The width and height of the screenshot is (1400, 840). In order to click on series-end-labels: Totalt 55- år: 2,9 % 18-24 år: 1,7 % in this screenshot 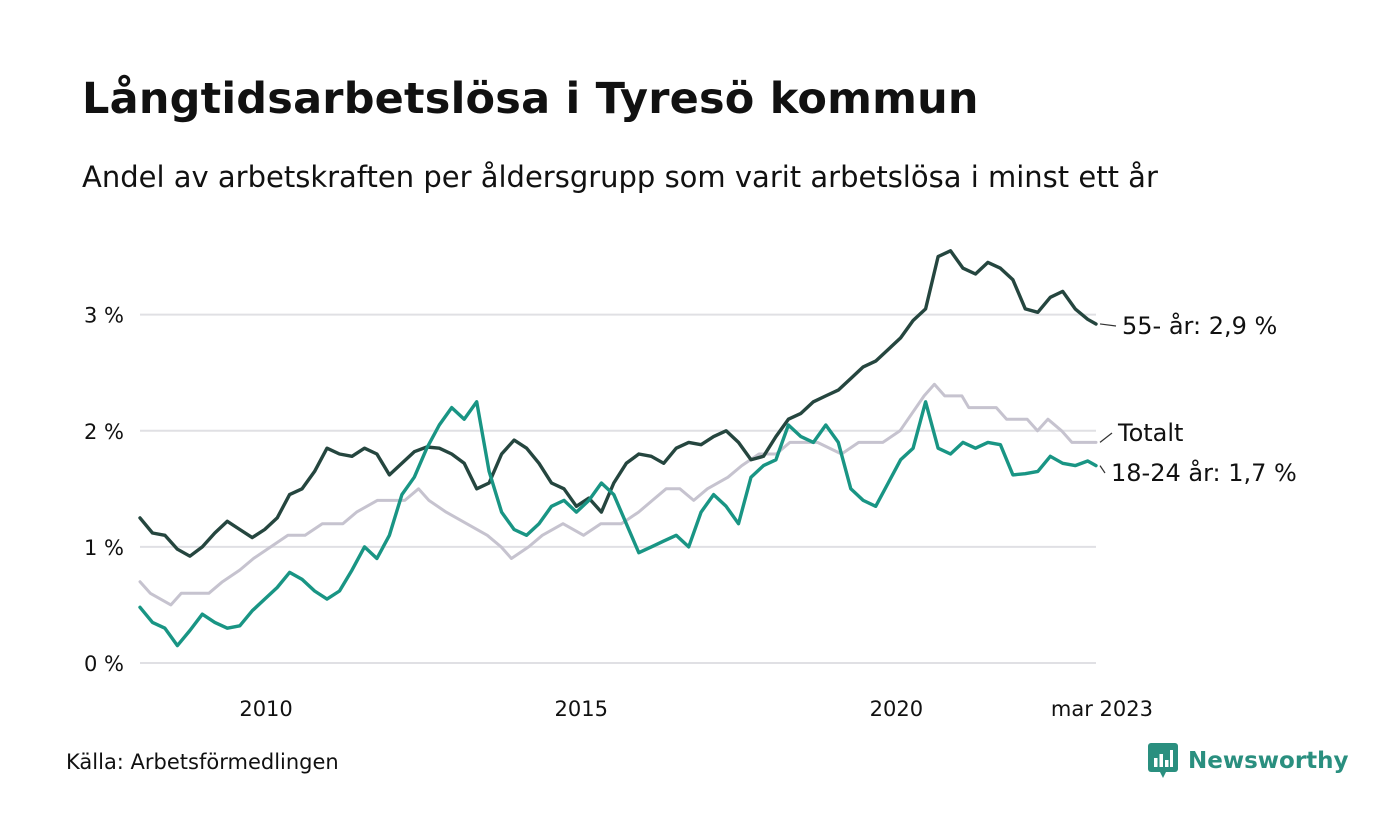, I will do `click(1198, 399)`.